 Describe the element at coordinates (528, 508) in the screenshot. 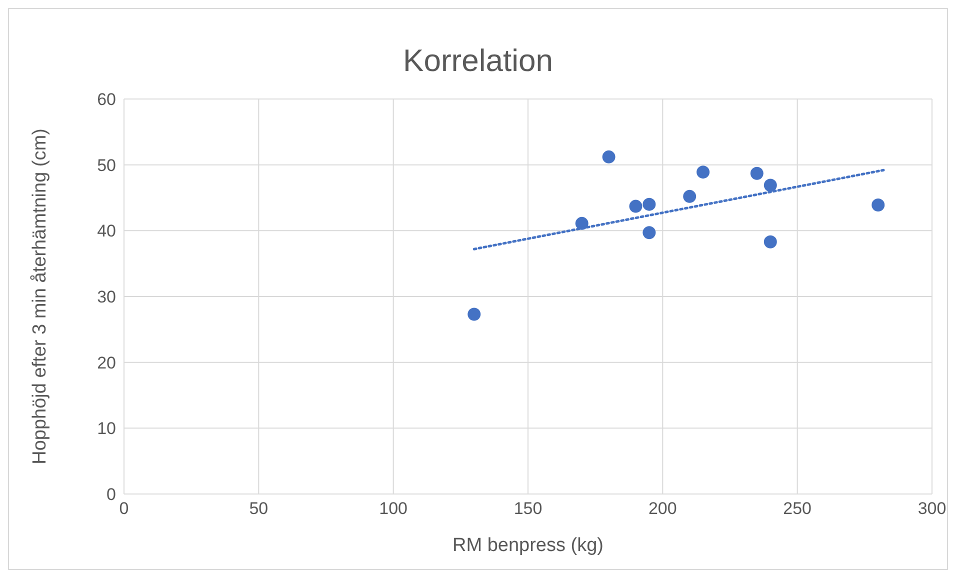

I see `x-tick-label: 150` at that location.